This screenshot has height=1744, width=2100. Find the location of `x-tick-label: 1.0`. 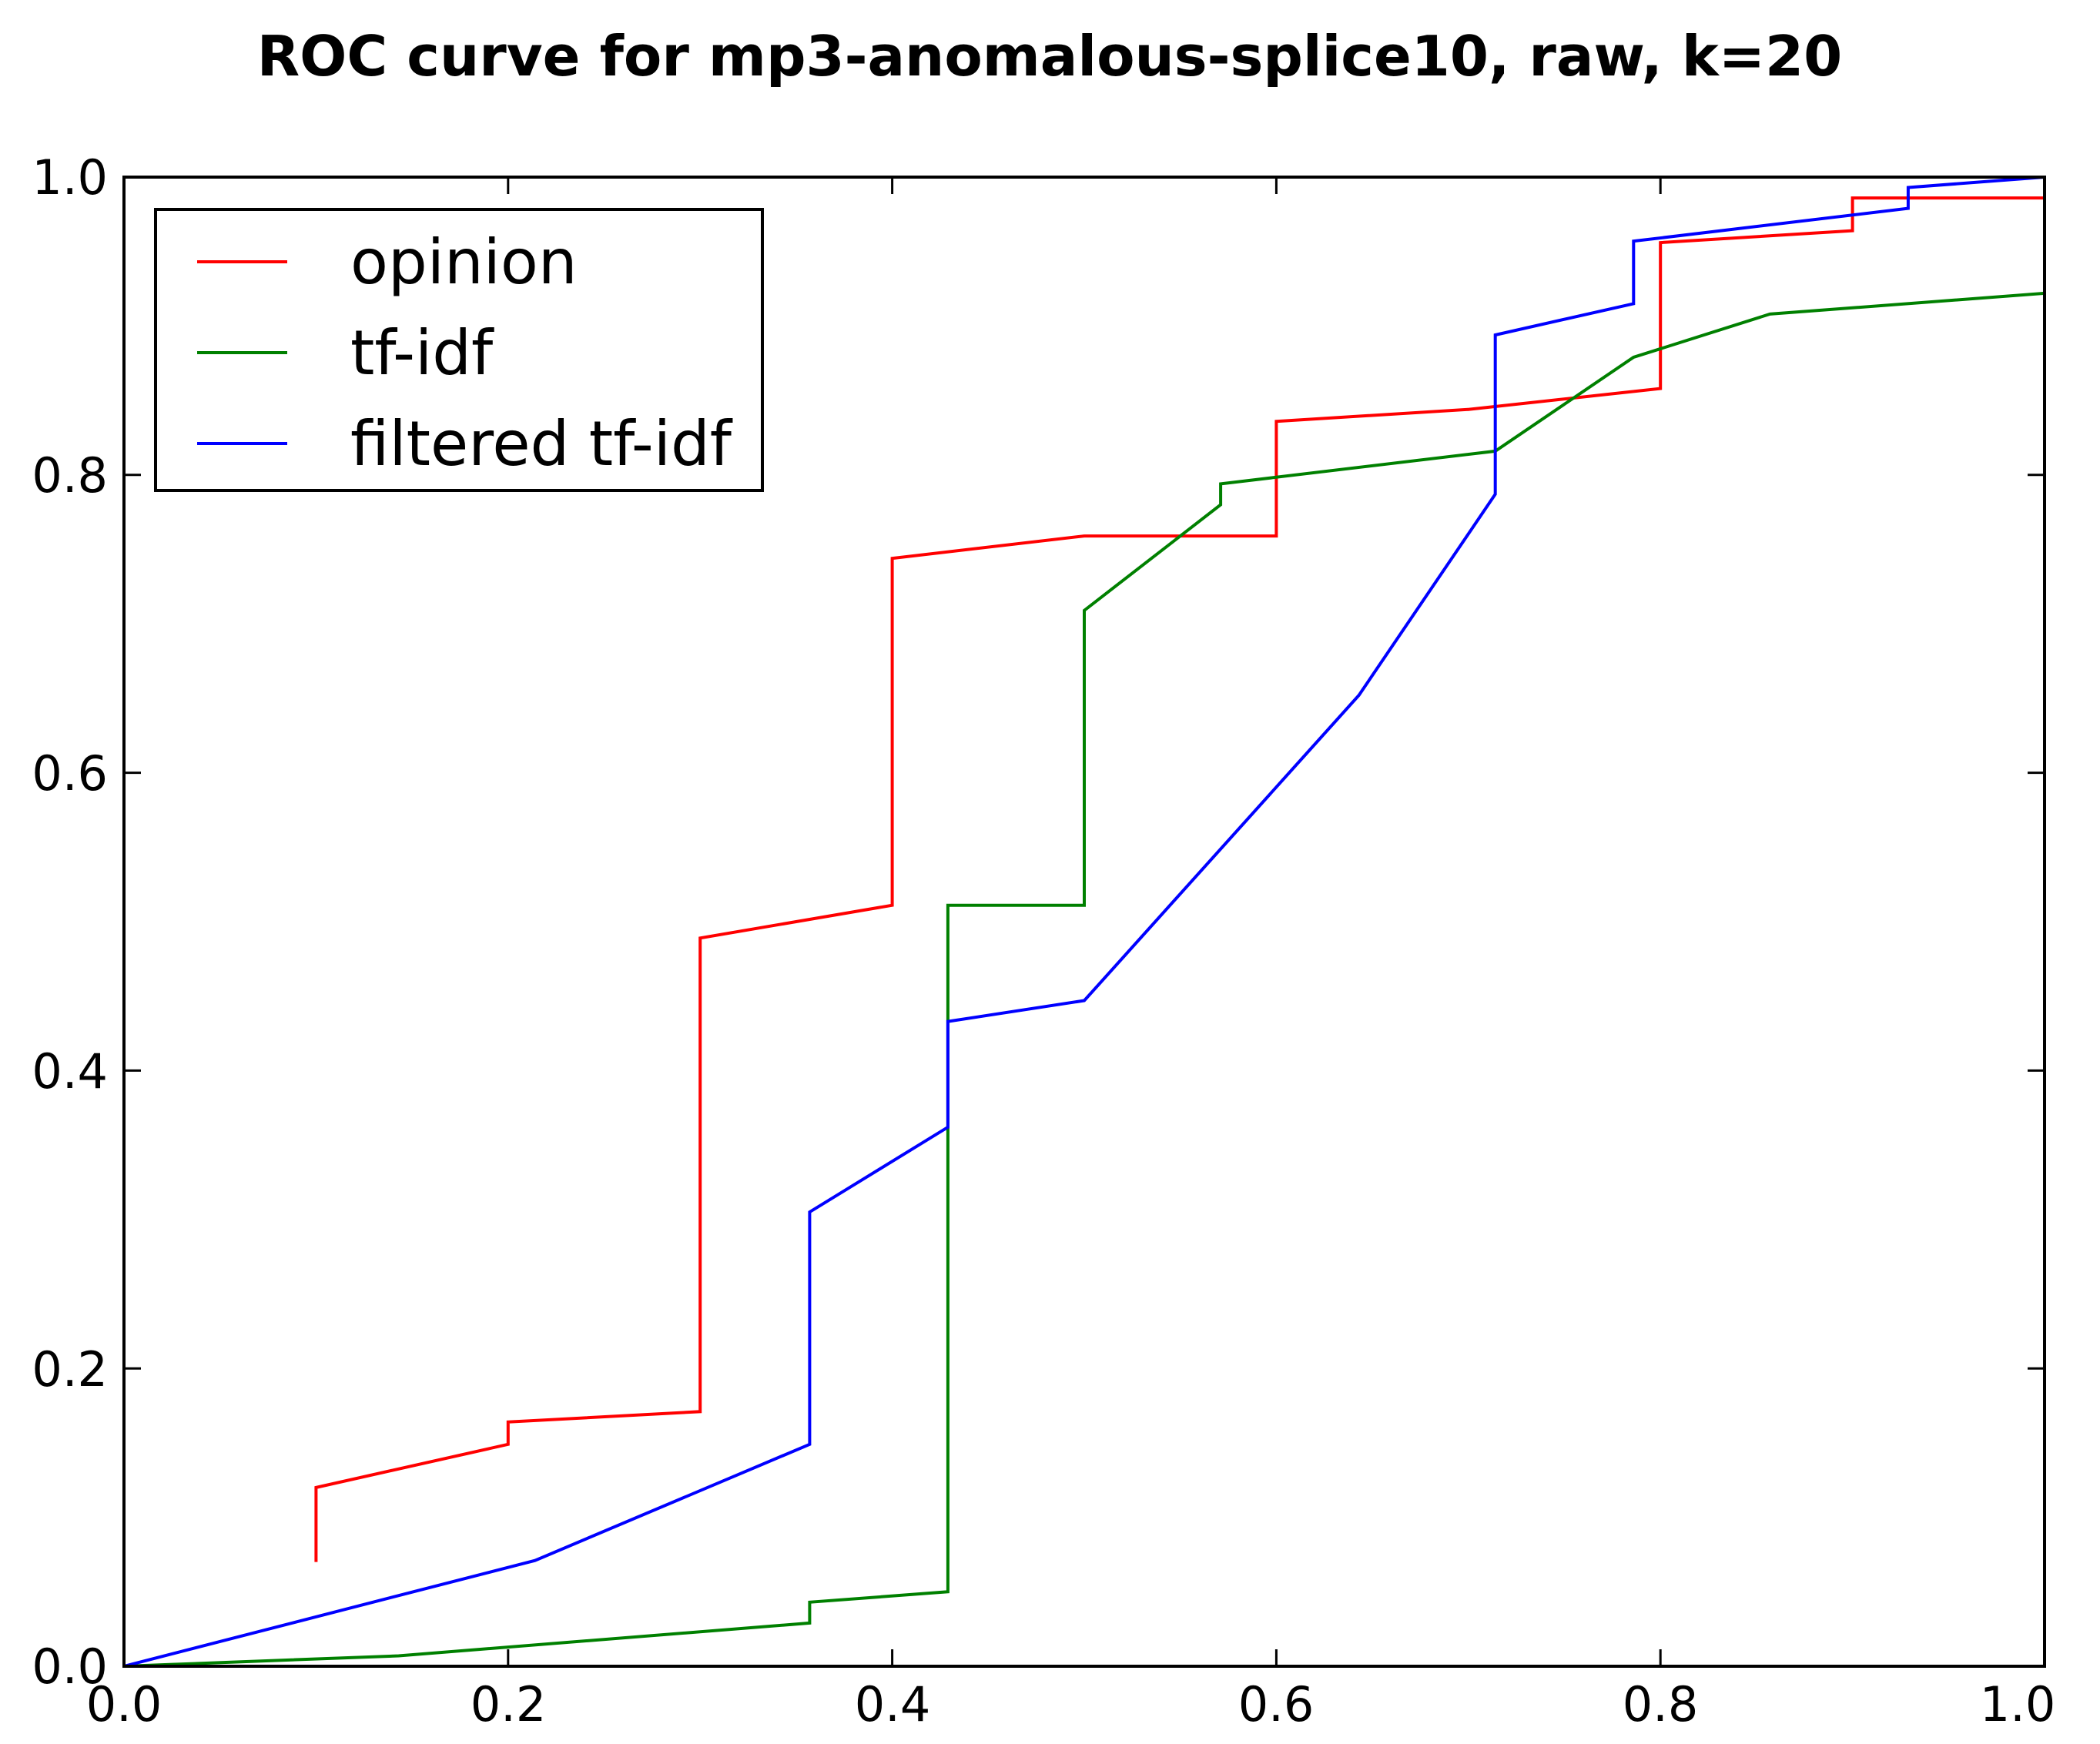

x-tick-label: 1.0 is located at coordinates (2018, 1704).